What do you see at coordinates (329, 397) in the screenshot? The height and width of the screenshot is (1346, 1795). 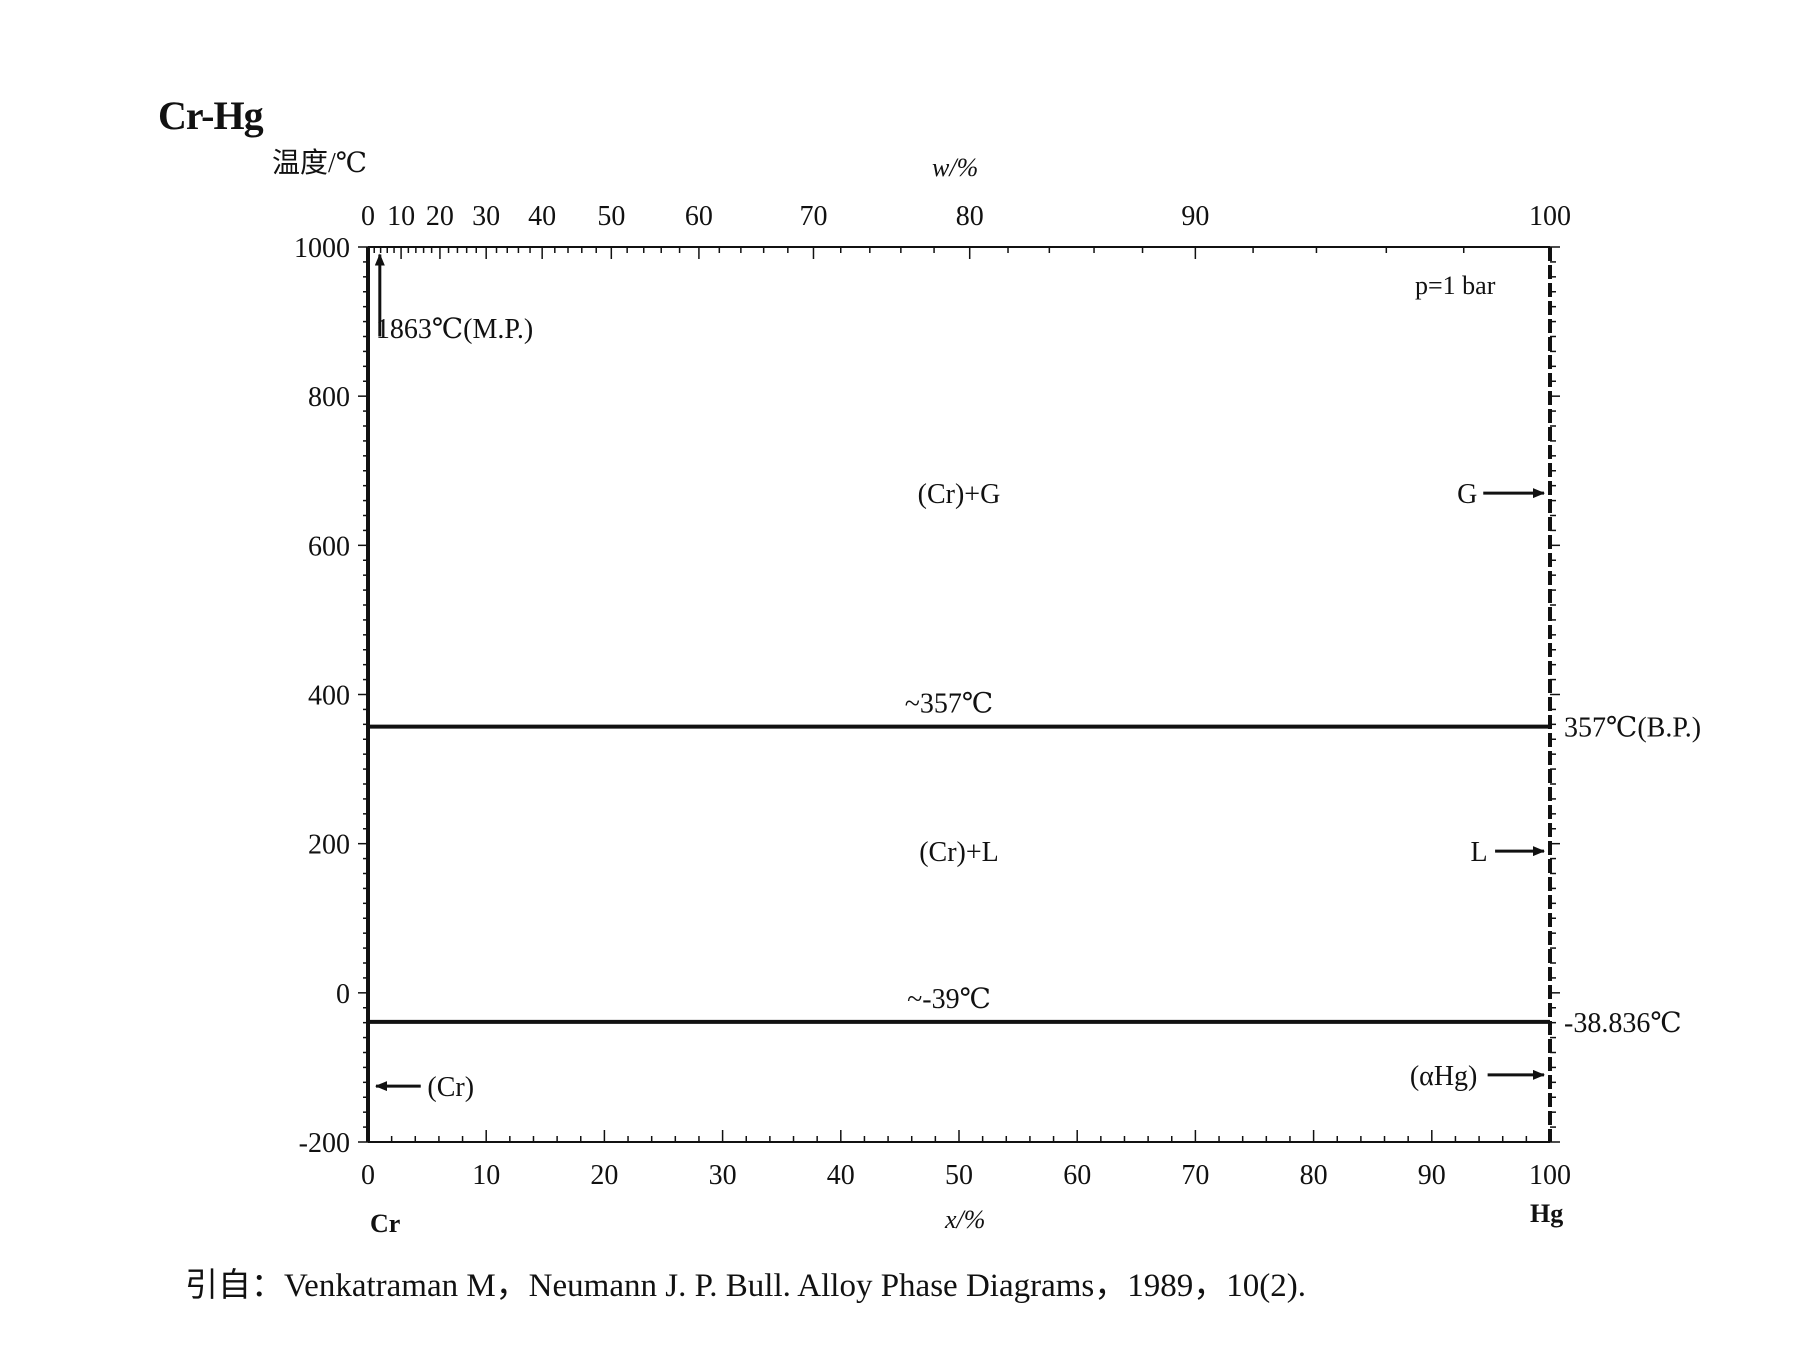 I see `y-tick-label: 800` at bounding box center [329, 397].